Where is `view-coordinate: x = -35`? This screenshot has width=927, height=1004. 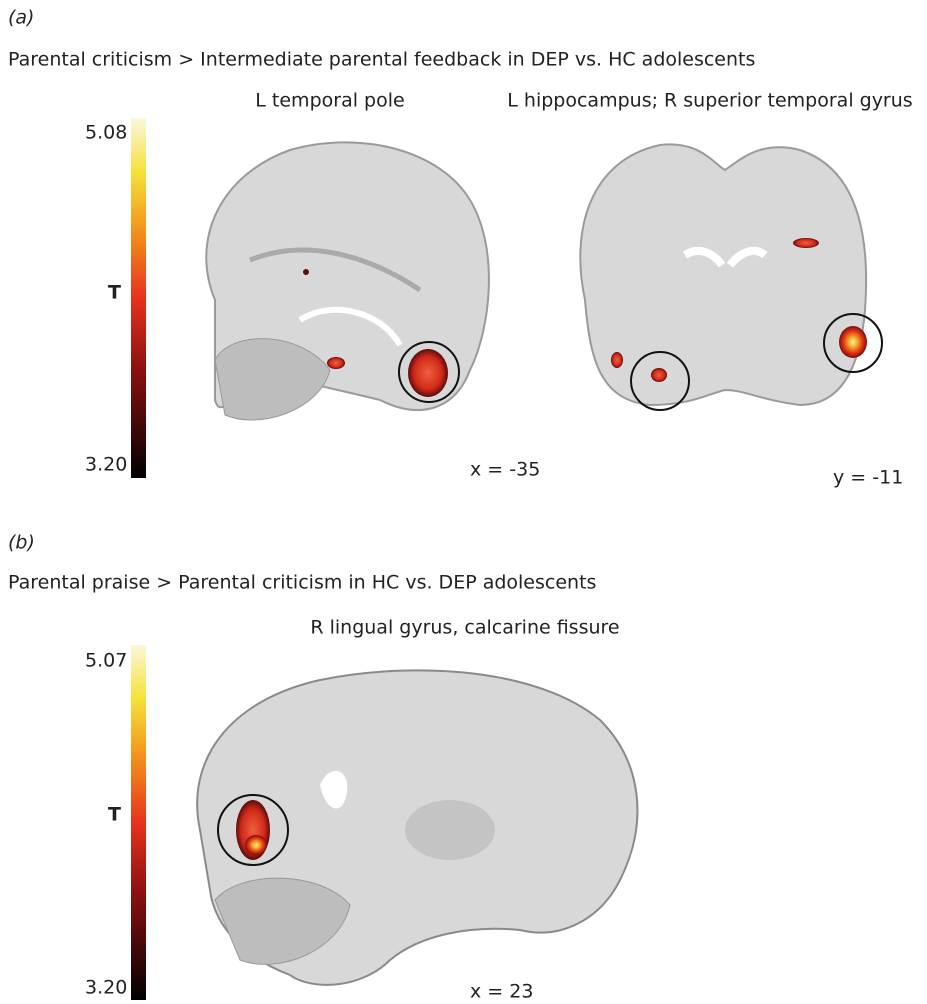 view-coordinate: x = -35 is located at coordinates (505, 470).